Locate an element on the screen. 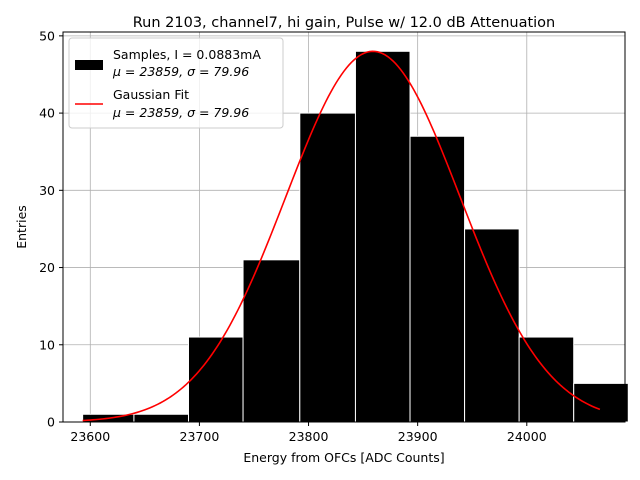  legend-samples-stats: μ = 23859, σ = 79.96 is located at coordinates (180, 71).